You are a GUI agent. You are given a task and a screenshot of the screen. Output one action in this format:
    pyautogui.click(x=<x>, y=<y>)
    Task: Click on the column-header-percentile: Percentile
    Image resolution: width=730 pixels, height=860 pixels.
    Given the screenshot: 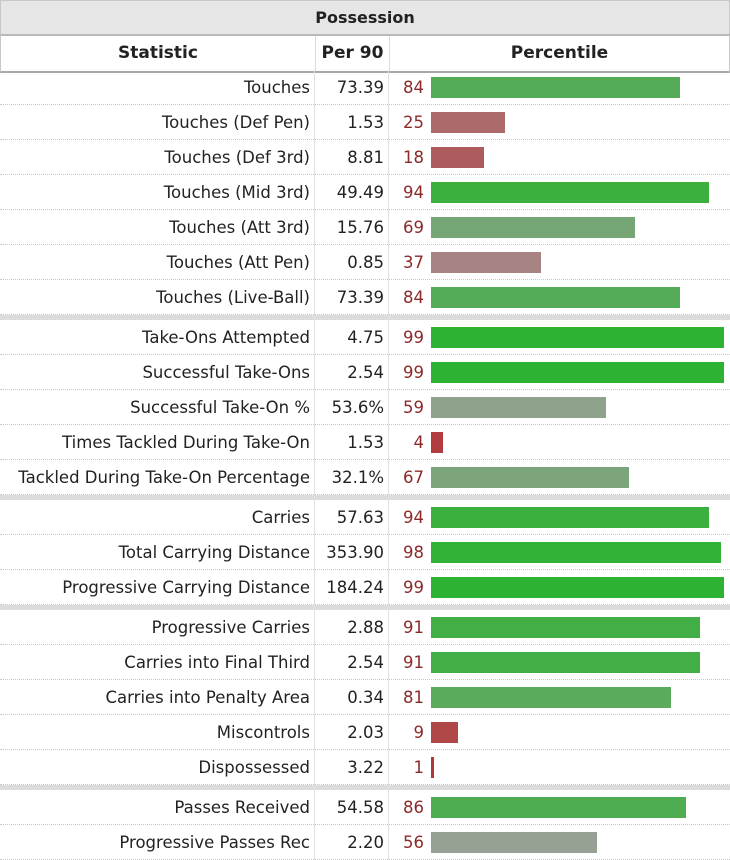 What is the action you would take?
    pyautogui.click(x=559, y=53)
    